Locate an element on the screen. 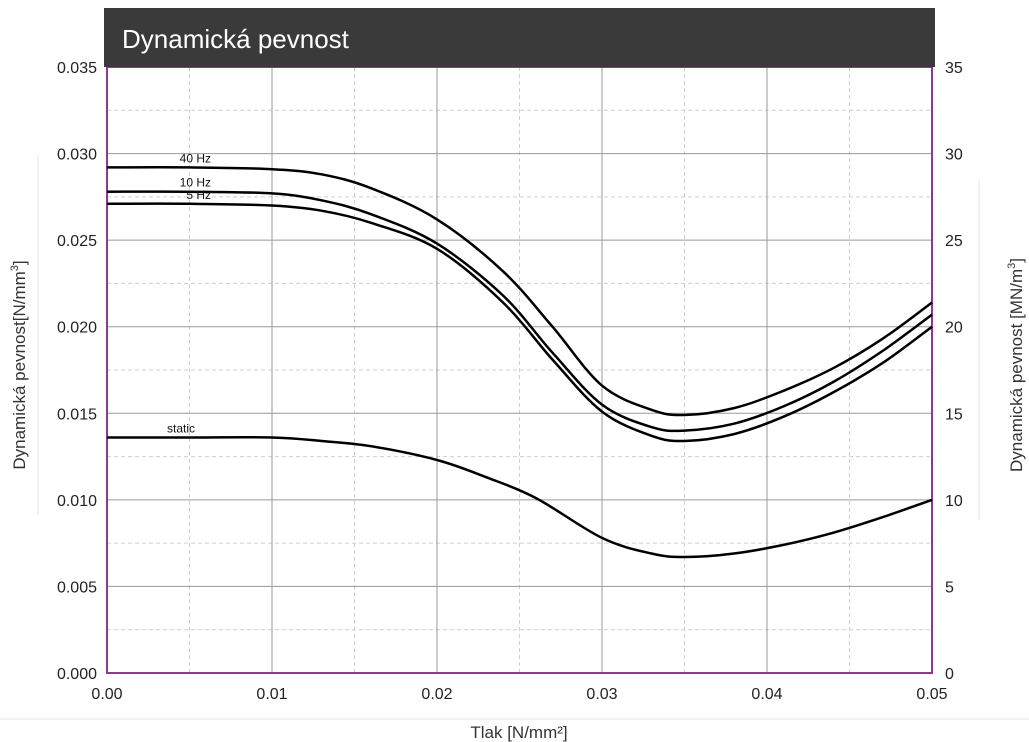 The image size is (1029, 742). y-axis-left-label: Dynamická pevnost[N/mm3] is located at coordinates (19, 364).